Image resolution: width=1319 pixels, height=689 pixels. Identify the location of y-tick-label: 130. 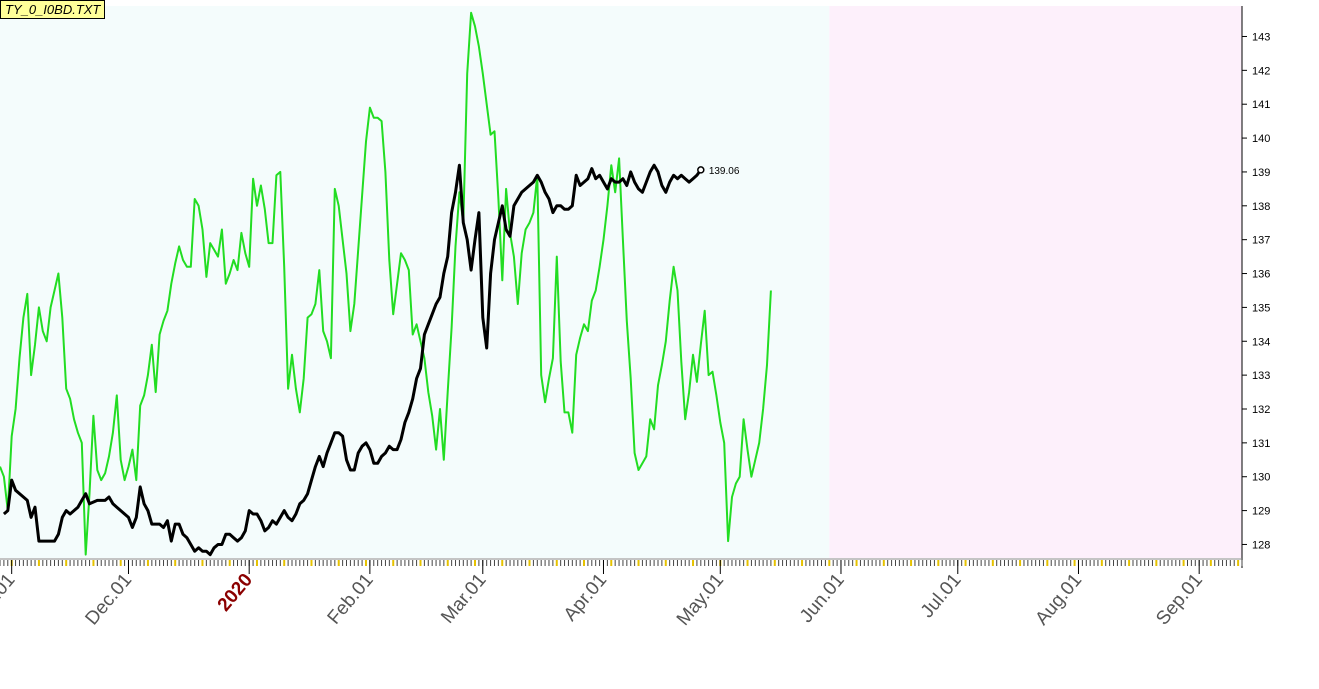
(1261, 478).